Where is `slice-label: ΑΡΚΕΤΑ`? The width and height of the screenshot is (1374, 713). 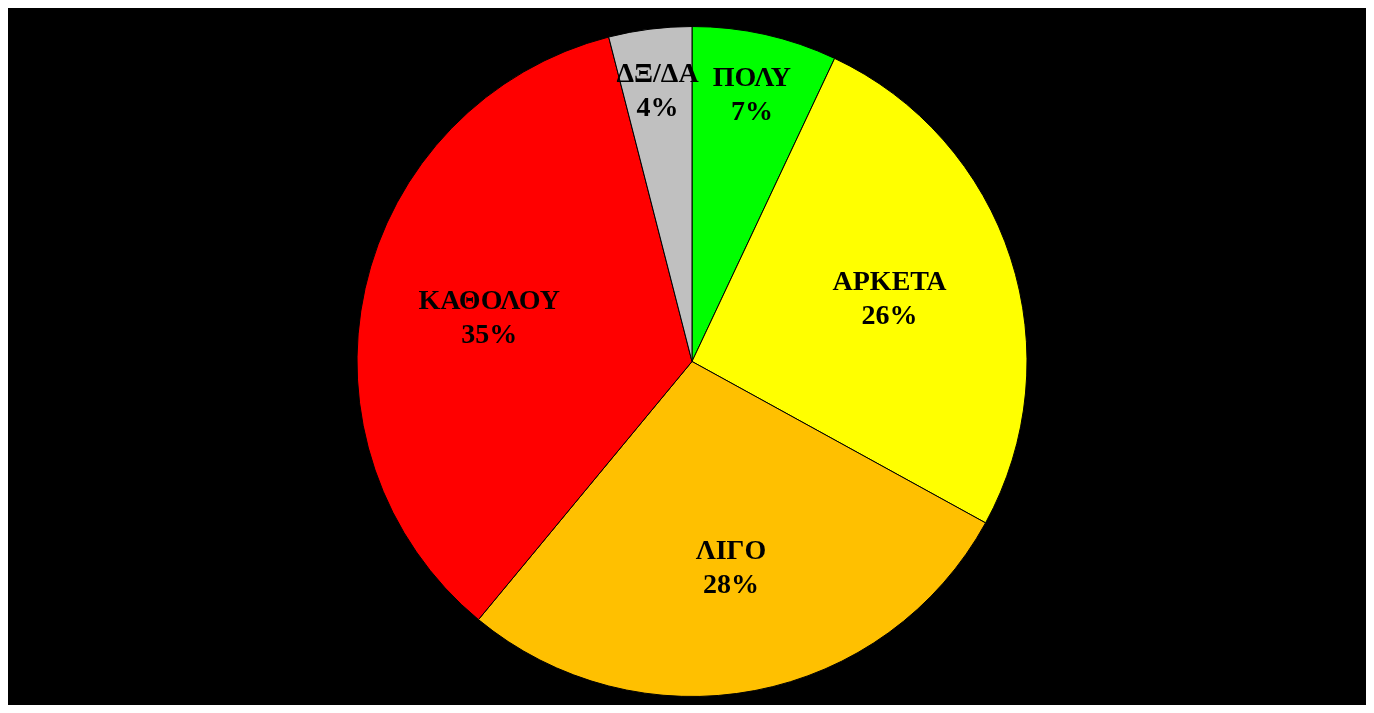
slice-label: ΑΡΚΕΤΑ is located at coordinates (890, 280).